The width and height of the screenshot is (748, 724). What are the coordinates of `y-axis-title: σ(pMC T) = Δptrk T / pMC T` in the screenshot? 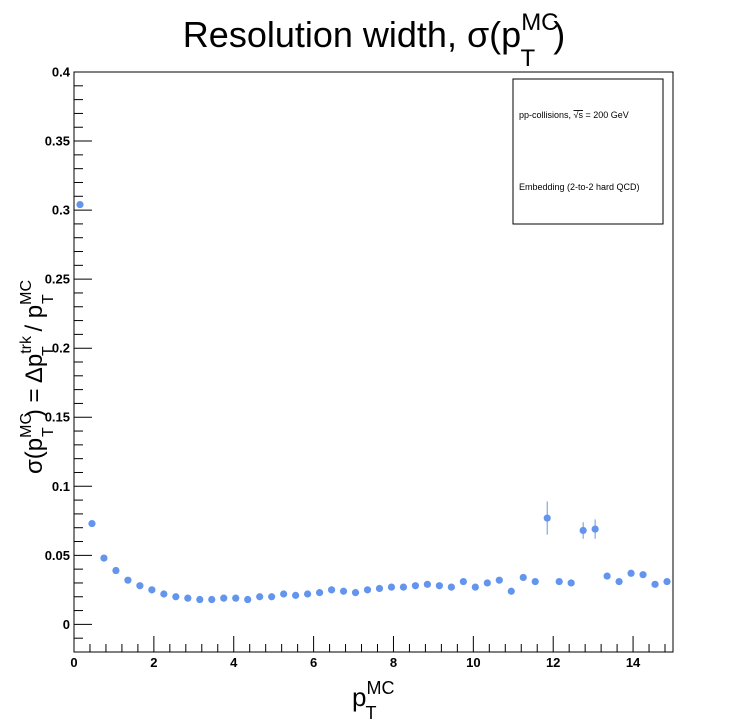 It's located at (37, 377).